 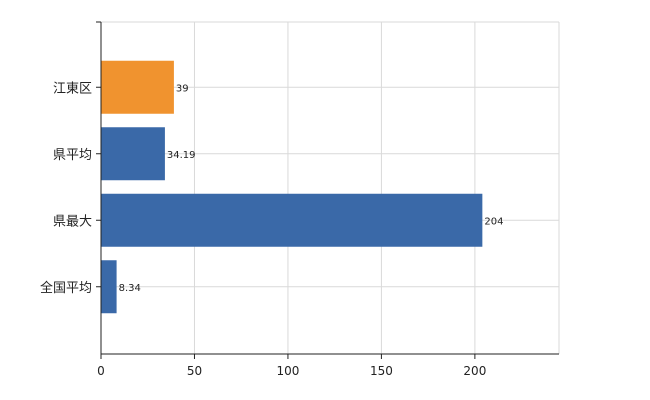 I want to click on data-label-0: 39, so click(x=182, y=88).